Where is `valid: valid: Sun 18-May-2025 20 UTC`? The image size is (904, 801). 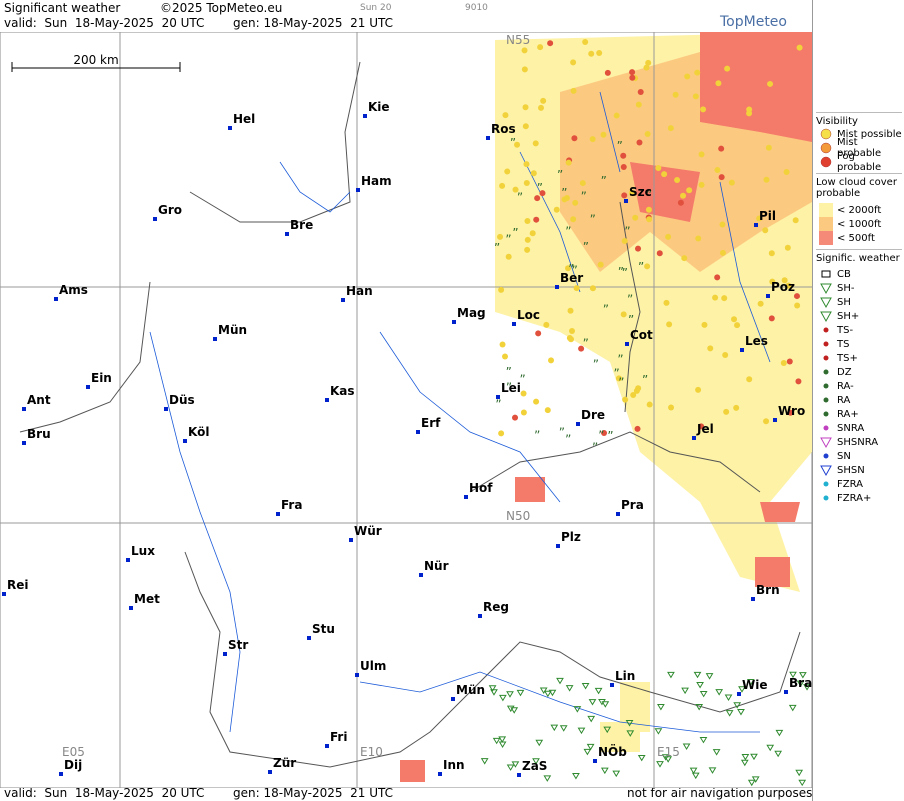
valid: valid: Sun 18-May-2025 20 UTC is located at coordinates (104, 23).